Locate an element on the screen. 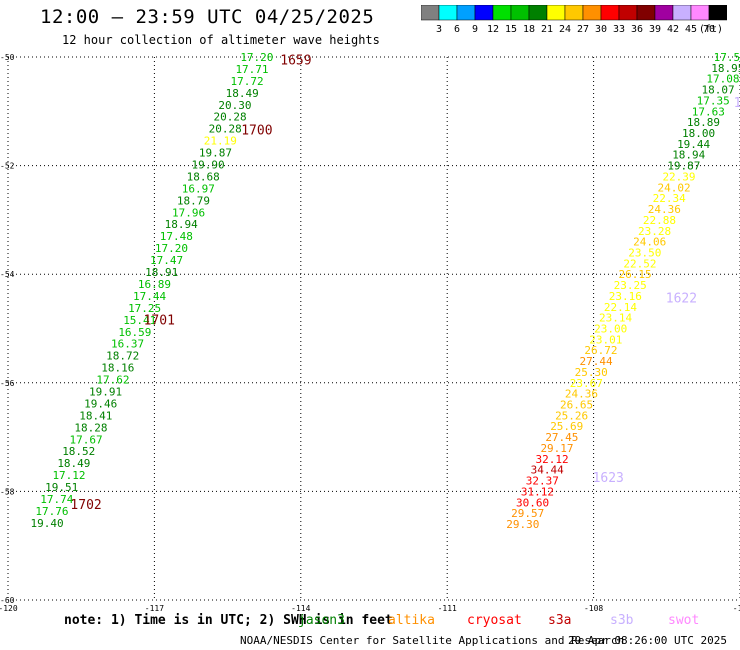 This screenshot has width=740, height=650. legend-label: 70 is located at coordinates (709, 29).